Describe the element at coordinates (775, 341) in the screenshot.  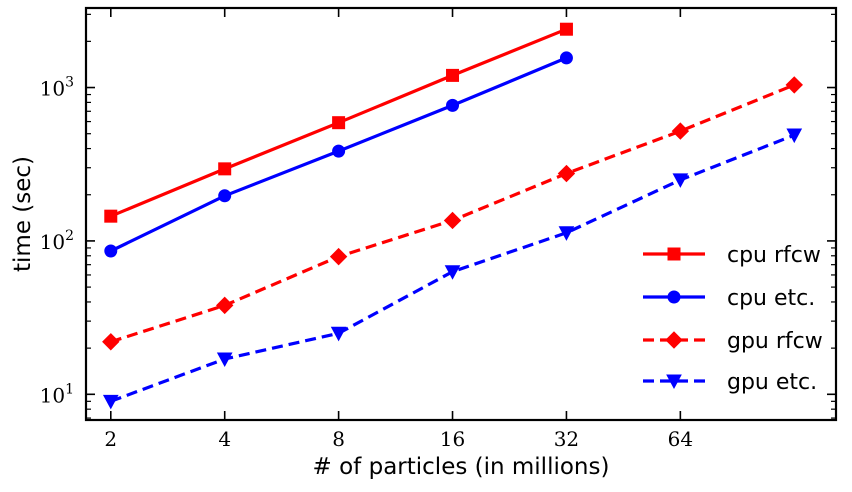
I see `legend-label: gpu rfcw` at that location.